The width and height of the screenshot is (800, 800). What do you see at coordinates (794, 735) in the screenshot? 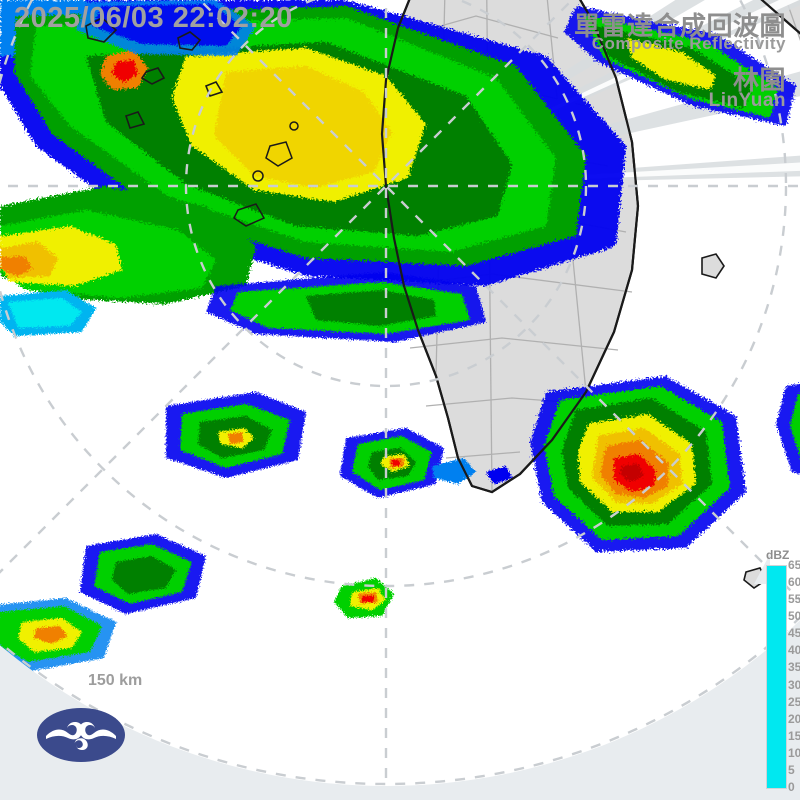
I see `legend-tick-15: 15` at bounding box center [794, 735].